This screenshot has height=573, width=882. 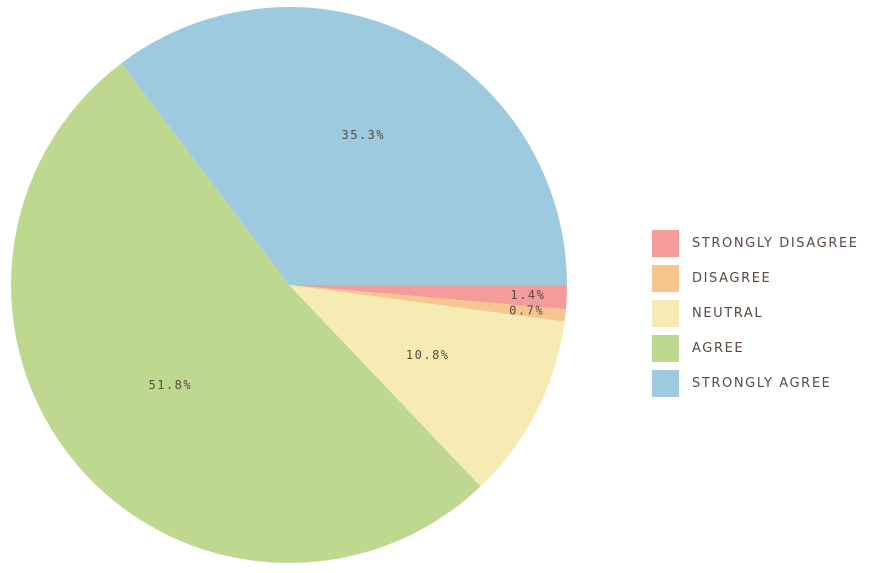 I want to click on legend-item-neutral: NEUTRAL, so click(x=766, y=313).